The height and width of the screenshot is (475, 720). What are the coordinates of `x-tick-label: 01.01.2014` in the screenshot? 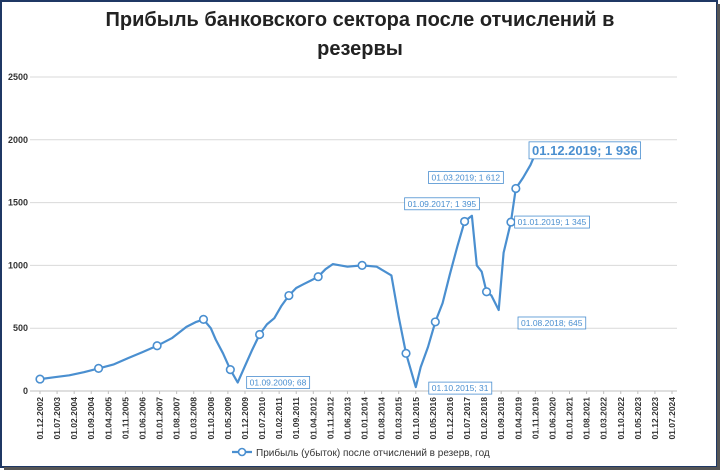 It's located at (365, 418).